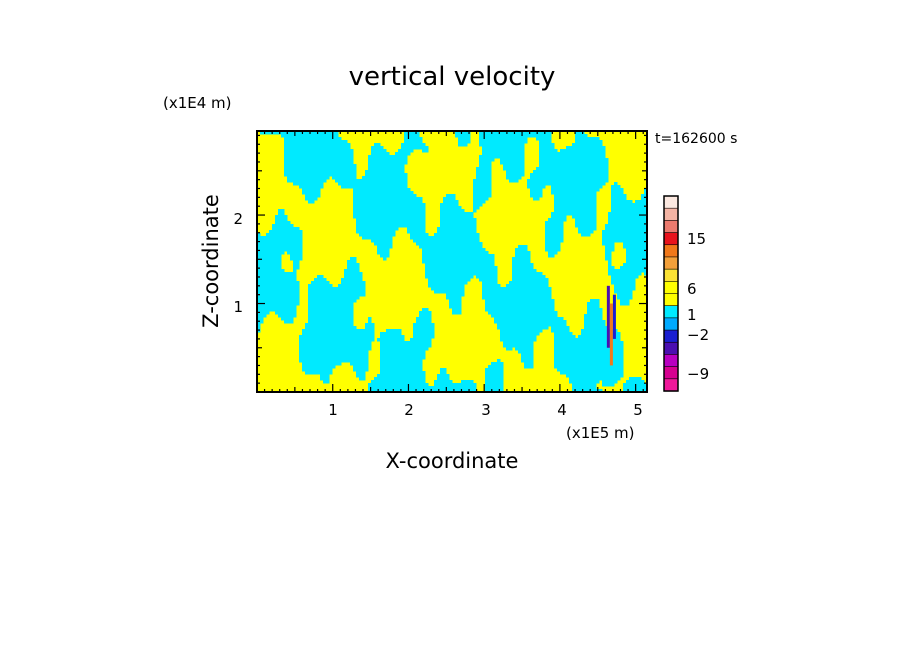 The image size is (904, 654). What do you see at coordinates (197, 103) in the screenshot?
I see `y-unit-label: (x1E4 m)` at bounding box center [197, 103].